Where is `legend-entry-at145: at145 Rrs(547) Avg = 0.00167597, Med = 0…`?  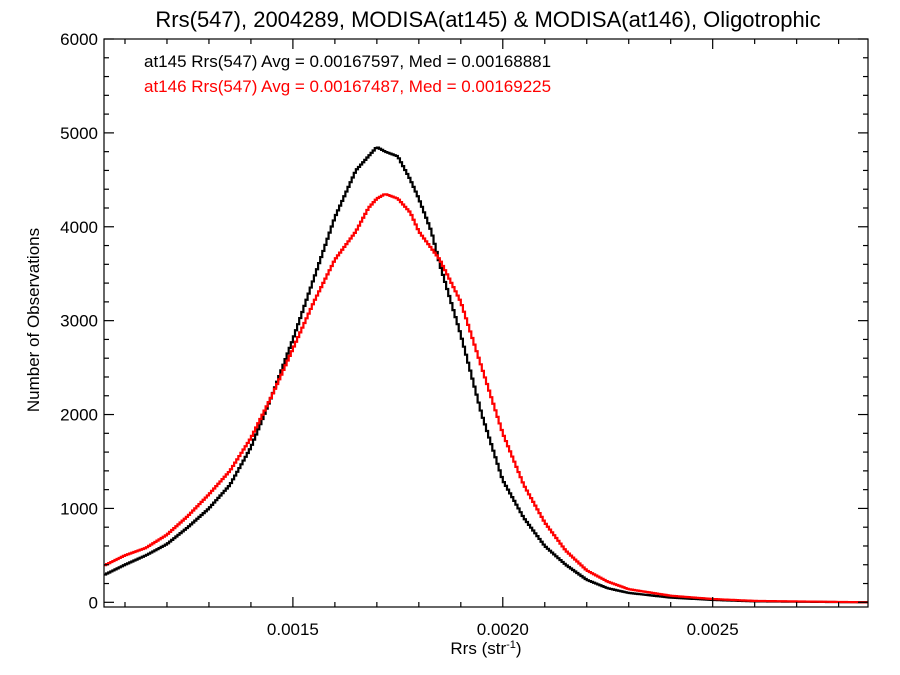
legend-entry-at145: at145 Rrs(547) Avg = 0.00167597, Med = 0… is located at coordinates (347, 61).